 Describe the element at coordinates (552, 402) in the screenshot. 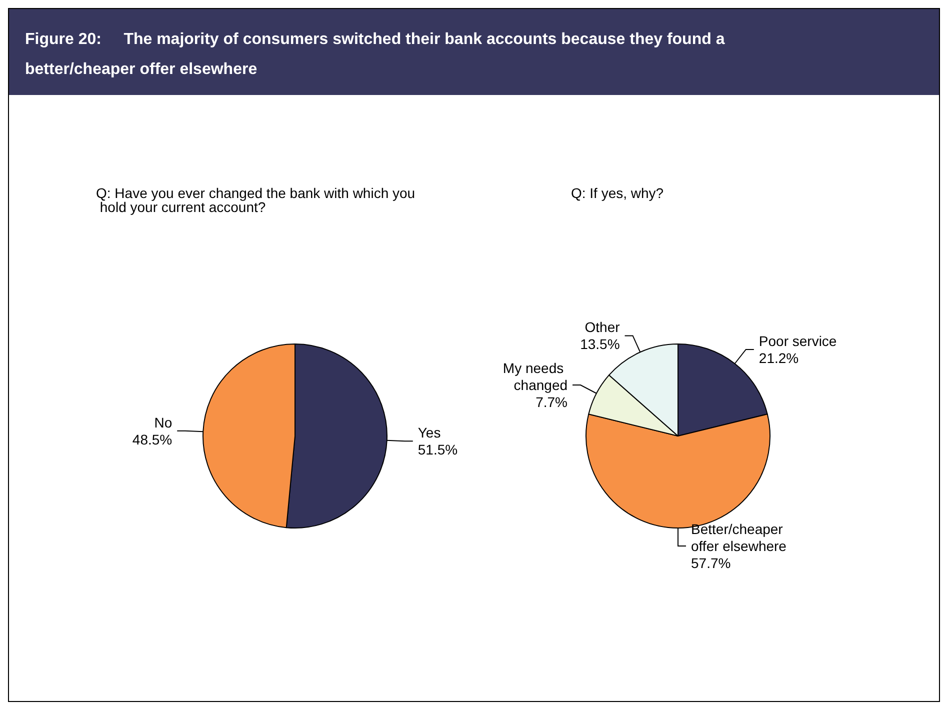

I see `data-label: 7.7%` at that location.